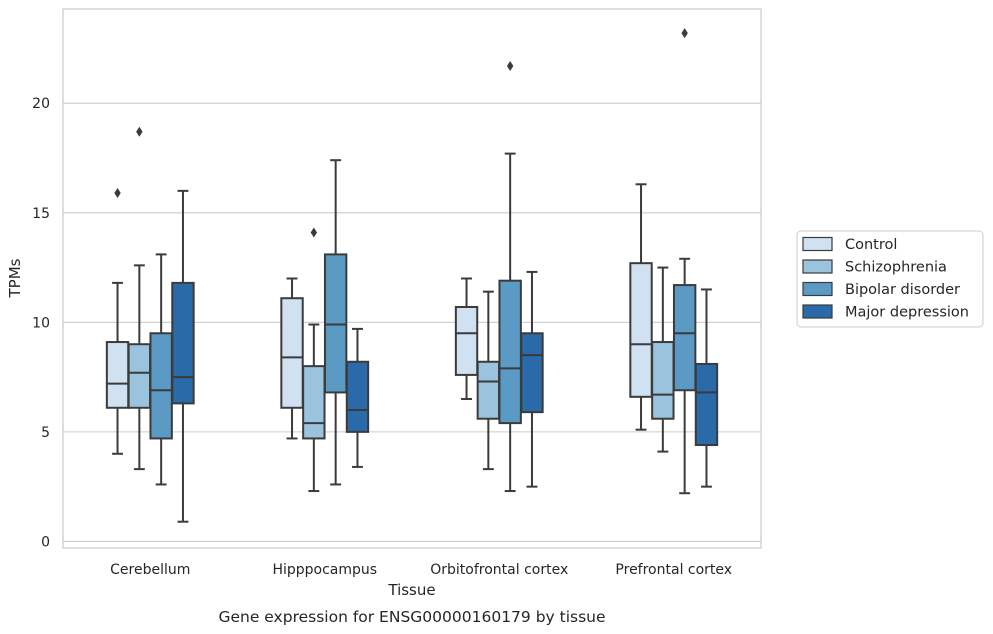 The width and height of the screenshot is (993, 634). What do you see at coordinates (41, 214) in the screenshot?
I see `y-tick-label: 15` at bounding box center [41, 214].